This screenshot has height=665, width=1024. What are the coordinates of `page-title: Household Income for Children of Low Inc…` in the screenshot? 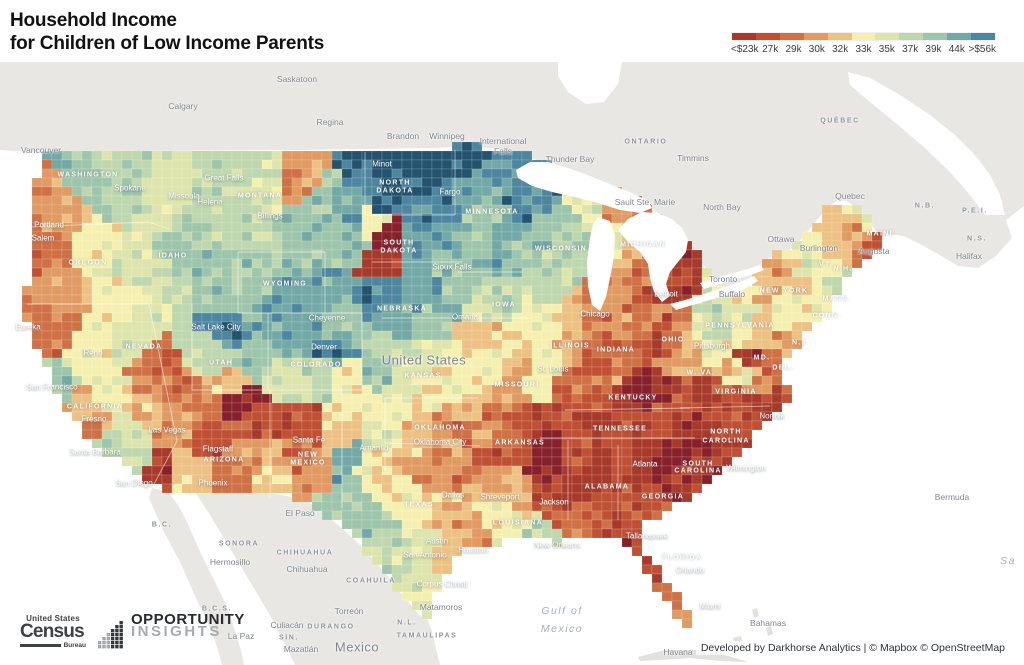 It's located at (167, 32).